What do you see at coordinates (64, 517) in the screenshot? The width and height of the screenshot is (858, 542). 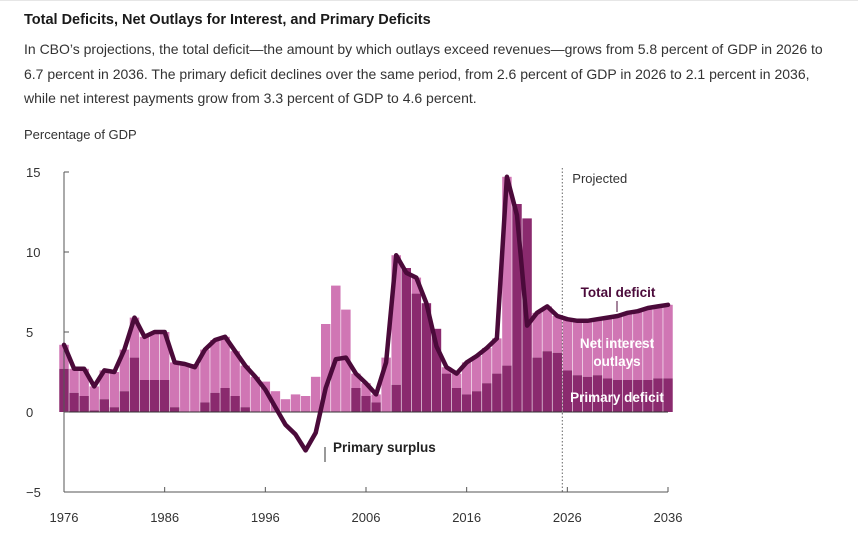 I see `x-tick-label: 1976` at bounding box center [64, 517].